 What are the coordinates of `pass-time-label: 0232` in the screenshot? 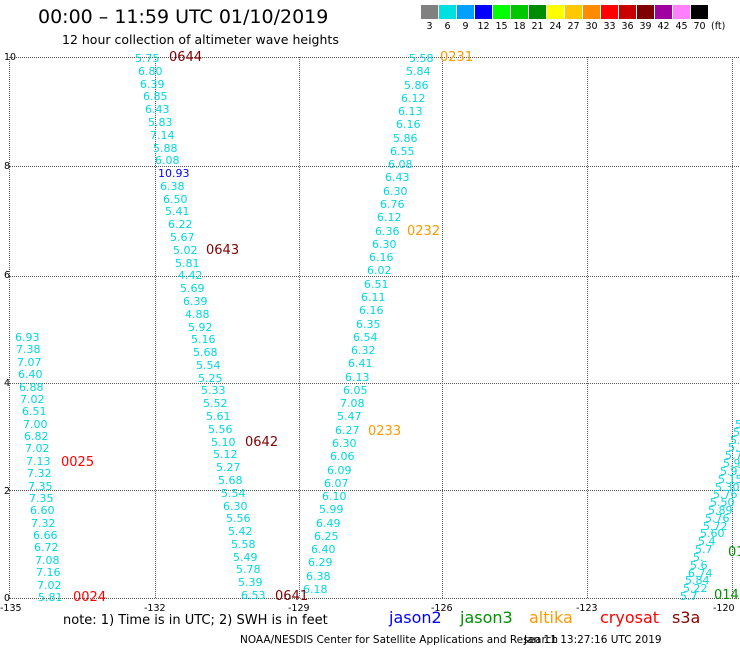 It's located at (424, 231).